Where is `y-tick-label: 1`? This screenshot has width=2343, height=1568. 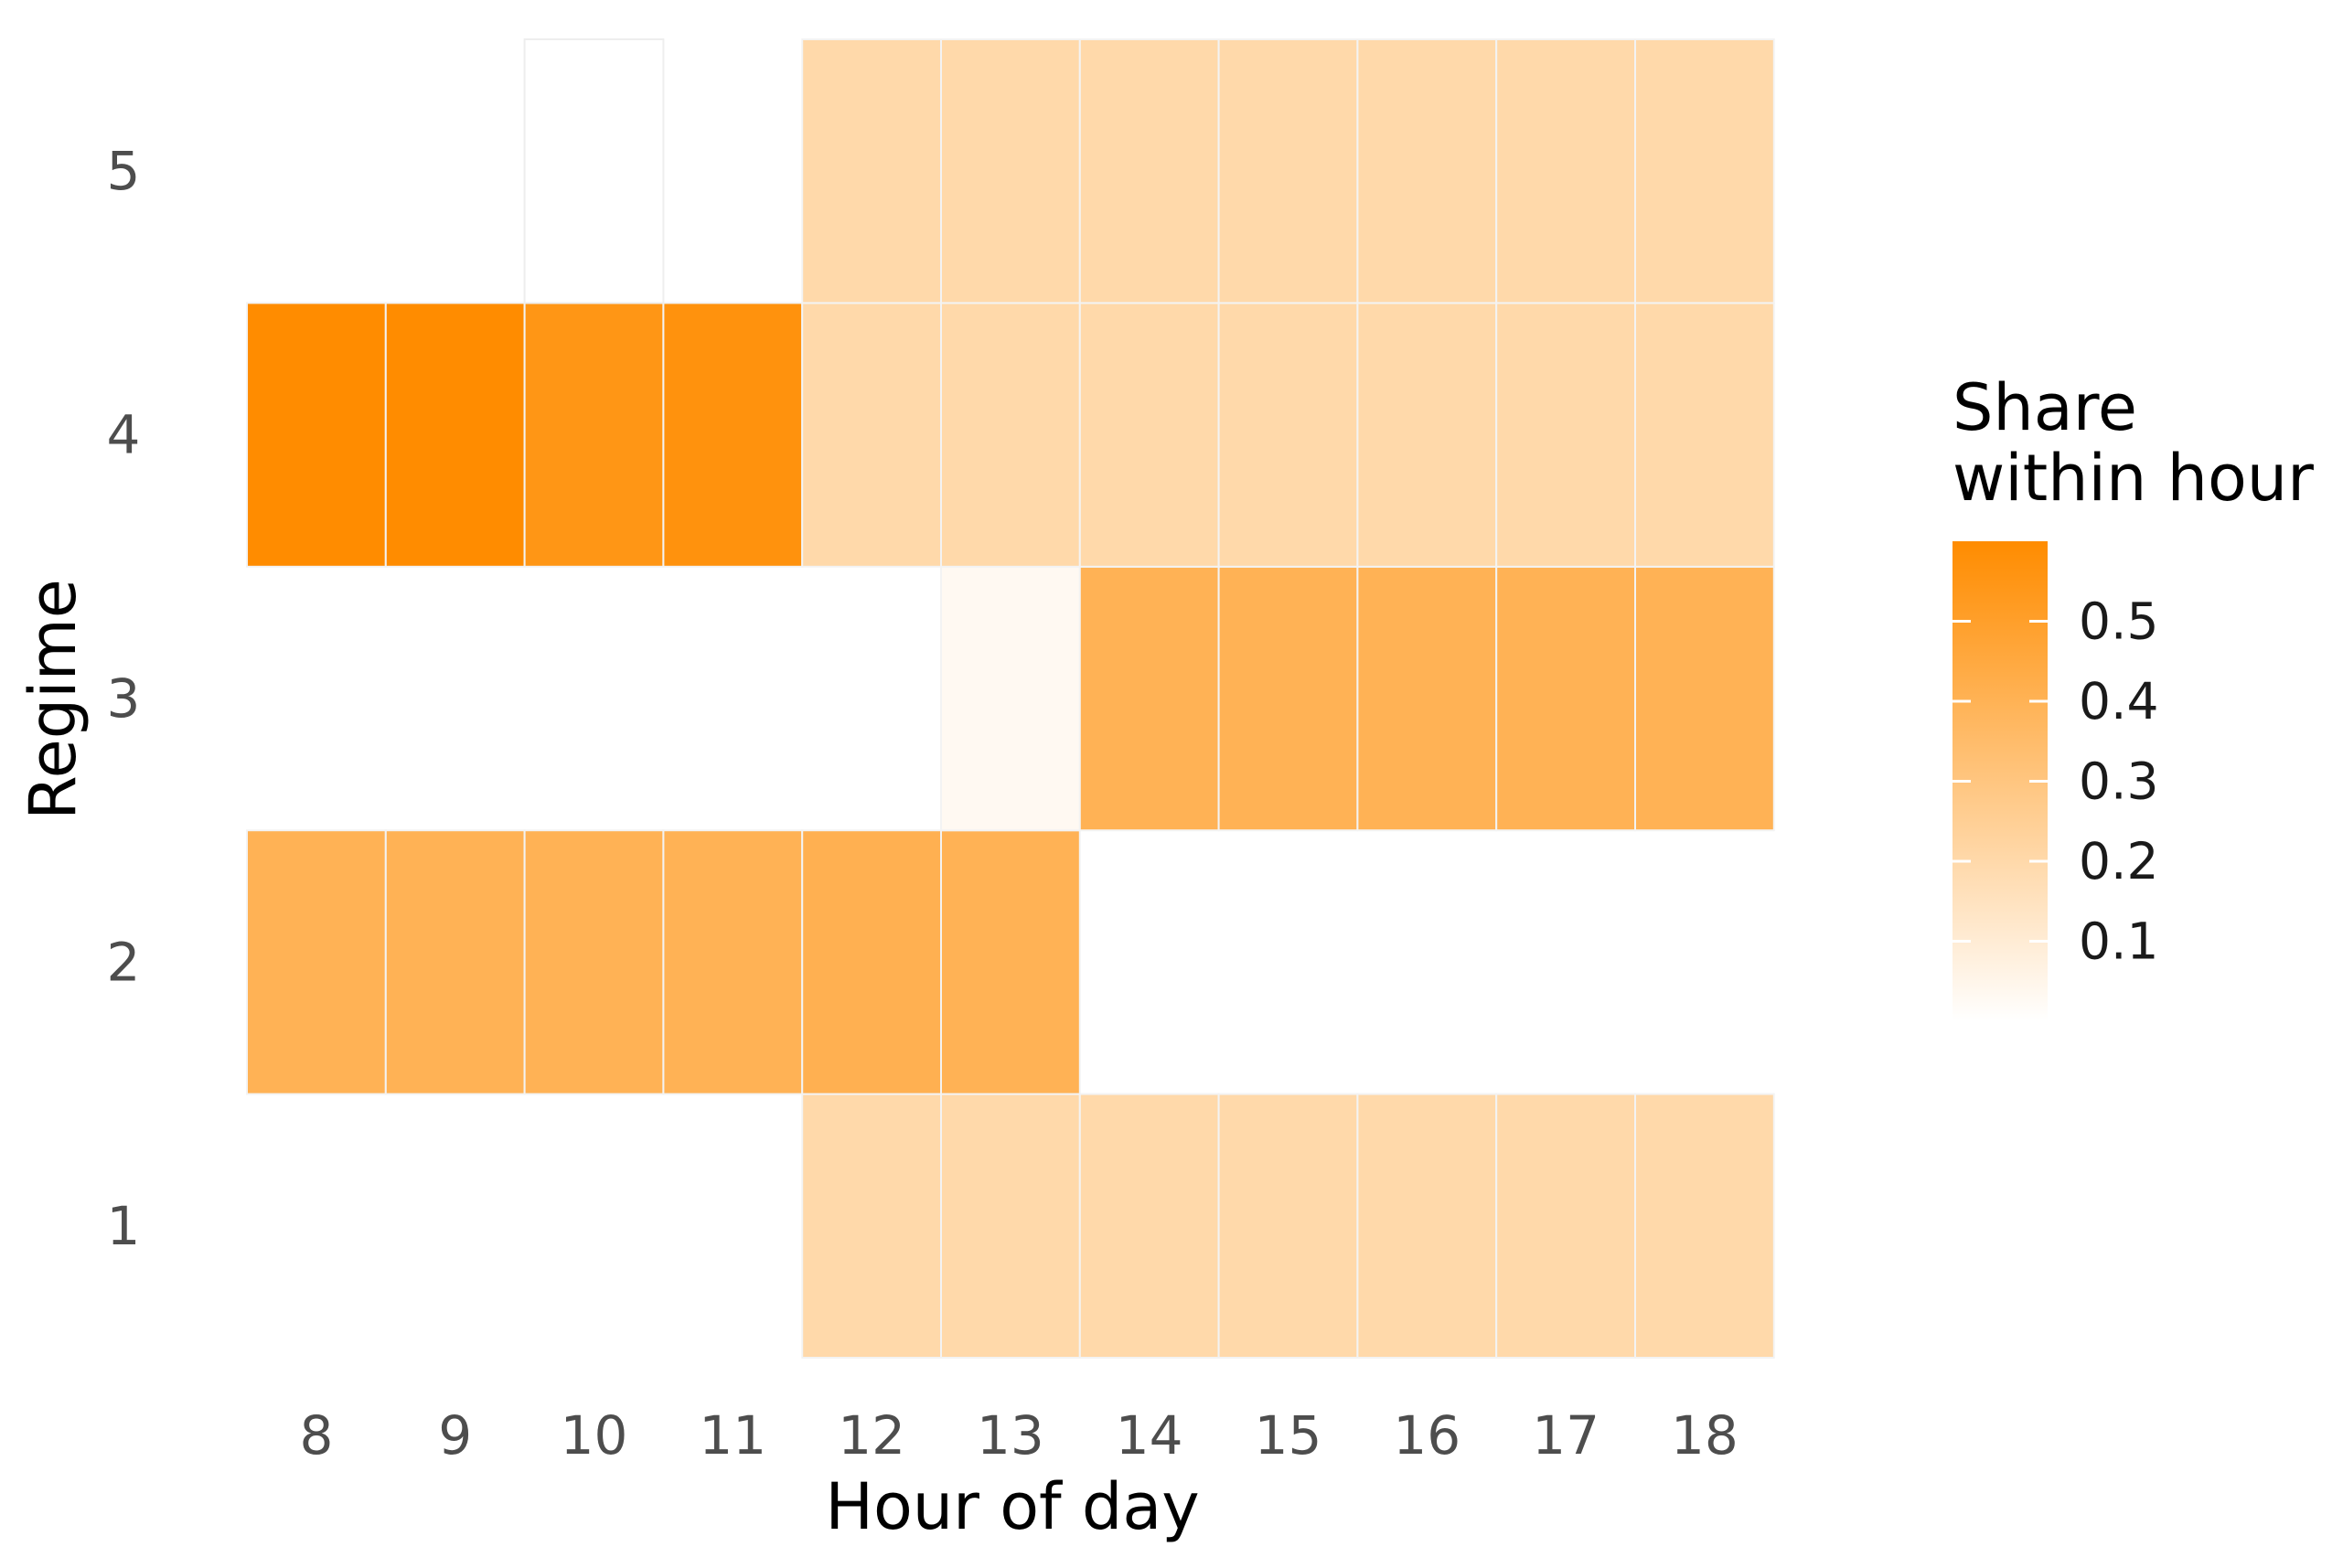 y-tick-label: 1 is located at coordinates (124, 1226).